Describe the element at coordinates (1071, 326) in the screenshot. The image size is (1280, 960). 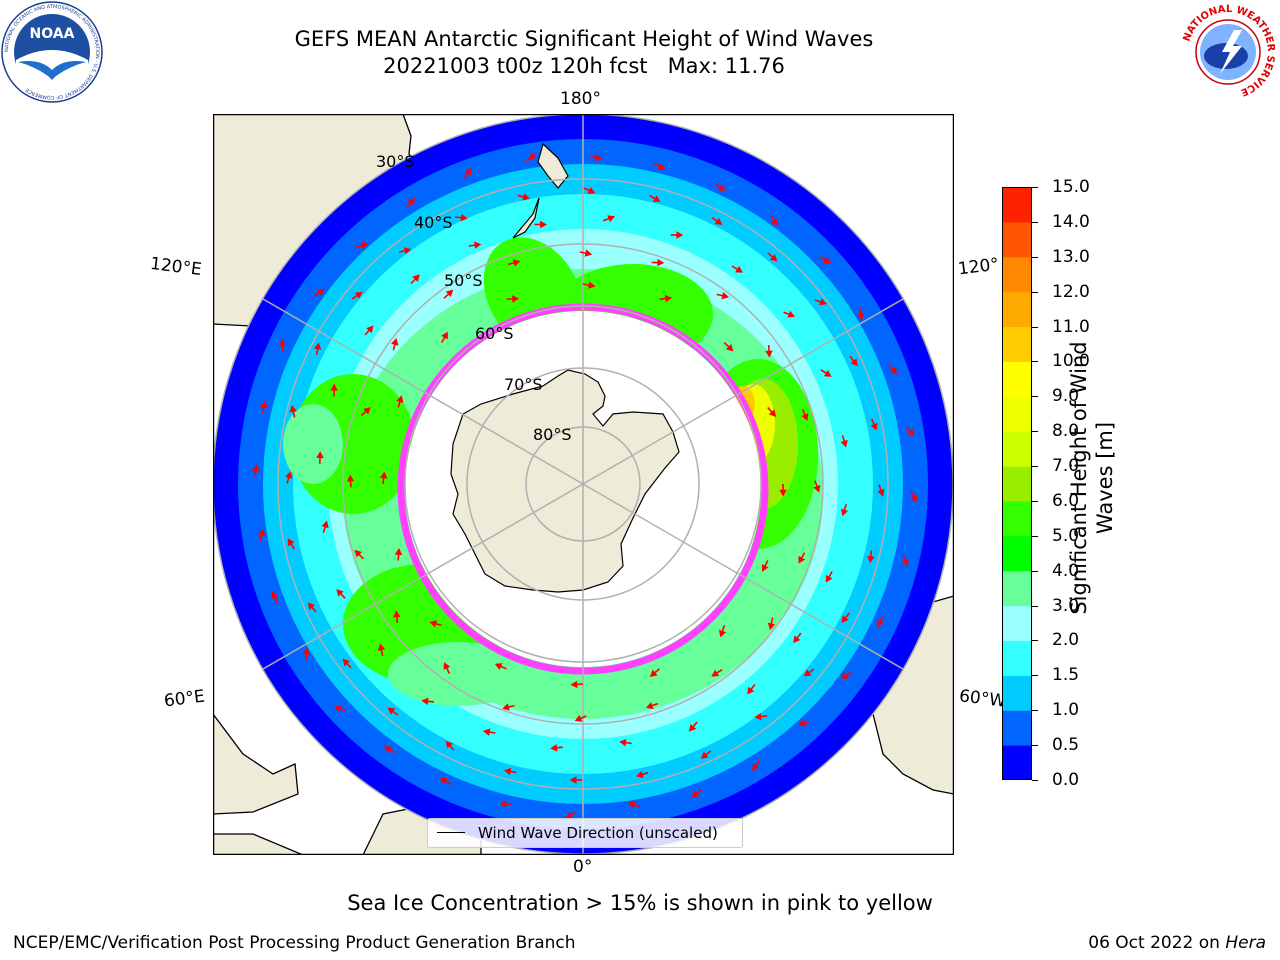
I see `colorbar-tick-label: 11.0` at that location.